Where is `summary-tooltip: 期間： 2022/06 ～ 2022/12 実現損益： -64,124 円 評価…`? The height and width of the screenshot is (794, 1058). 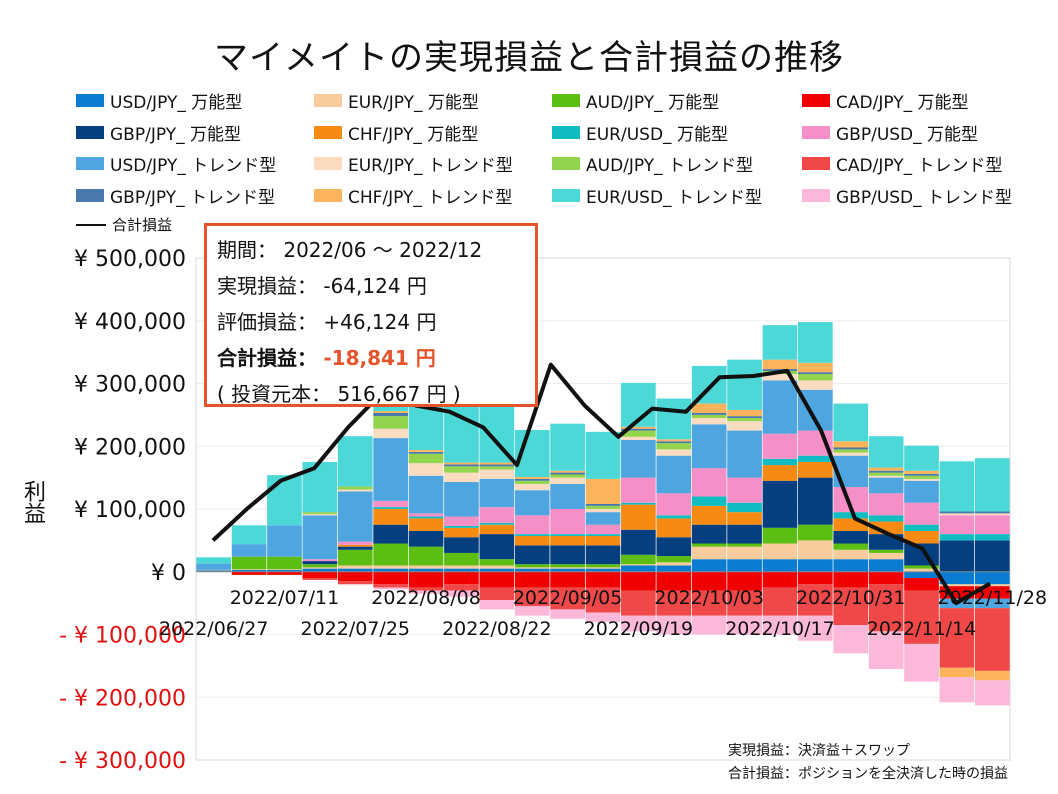
summary-tooltip: 期間： 2022/06 ～ 2022/12 実現損益： -64,124 円 評価… is located at coordinates (371, 315).